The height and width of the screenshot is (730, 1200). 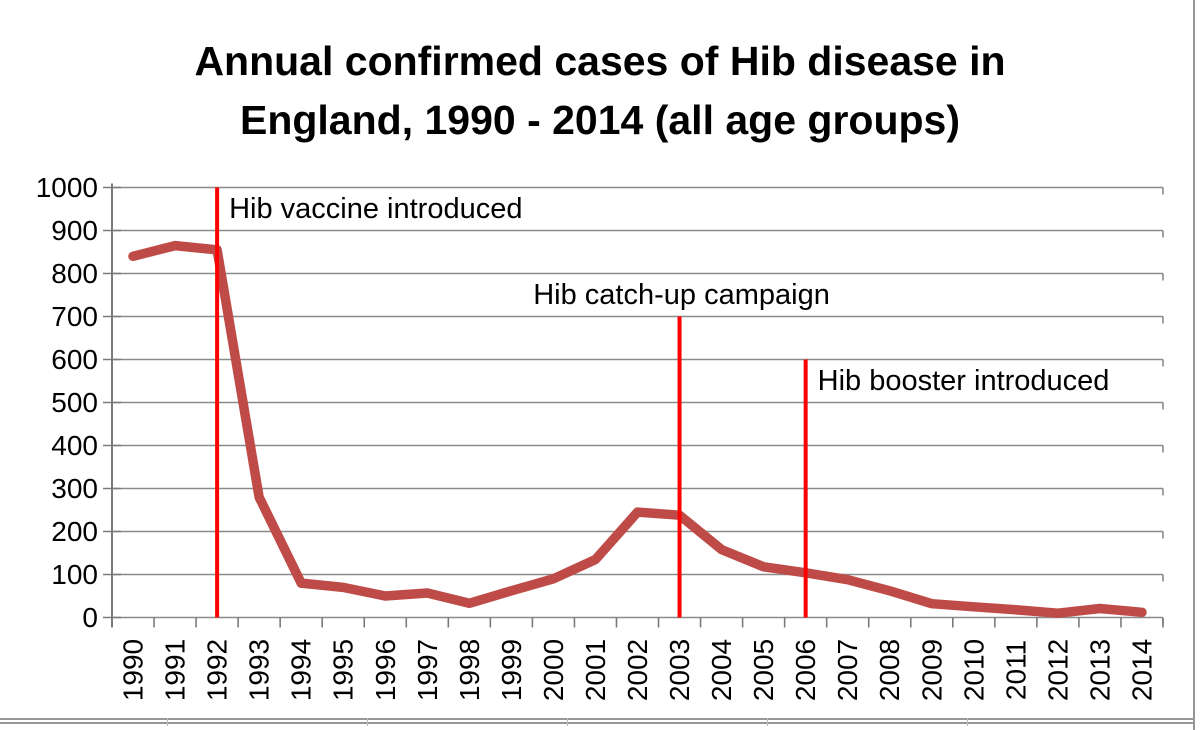 What do you see at coordinates (469, 670) in the screenshot?
I see `x-tick-label: 1998` at bounding box center [469, 670].